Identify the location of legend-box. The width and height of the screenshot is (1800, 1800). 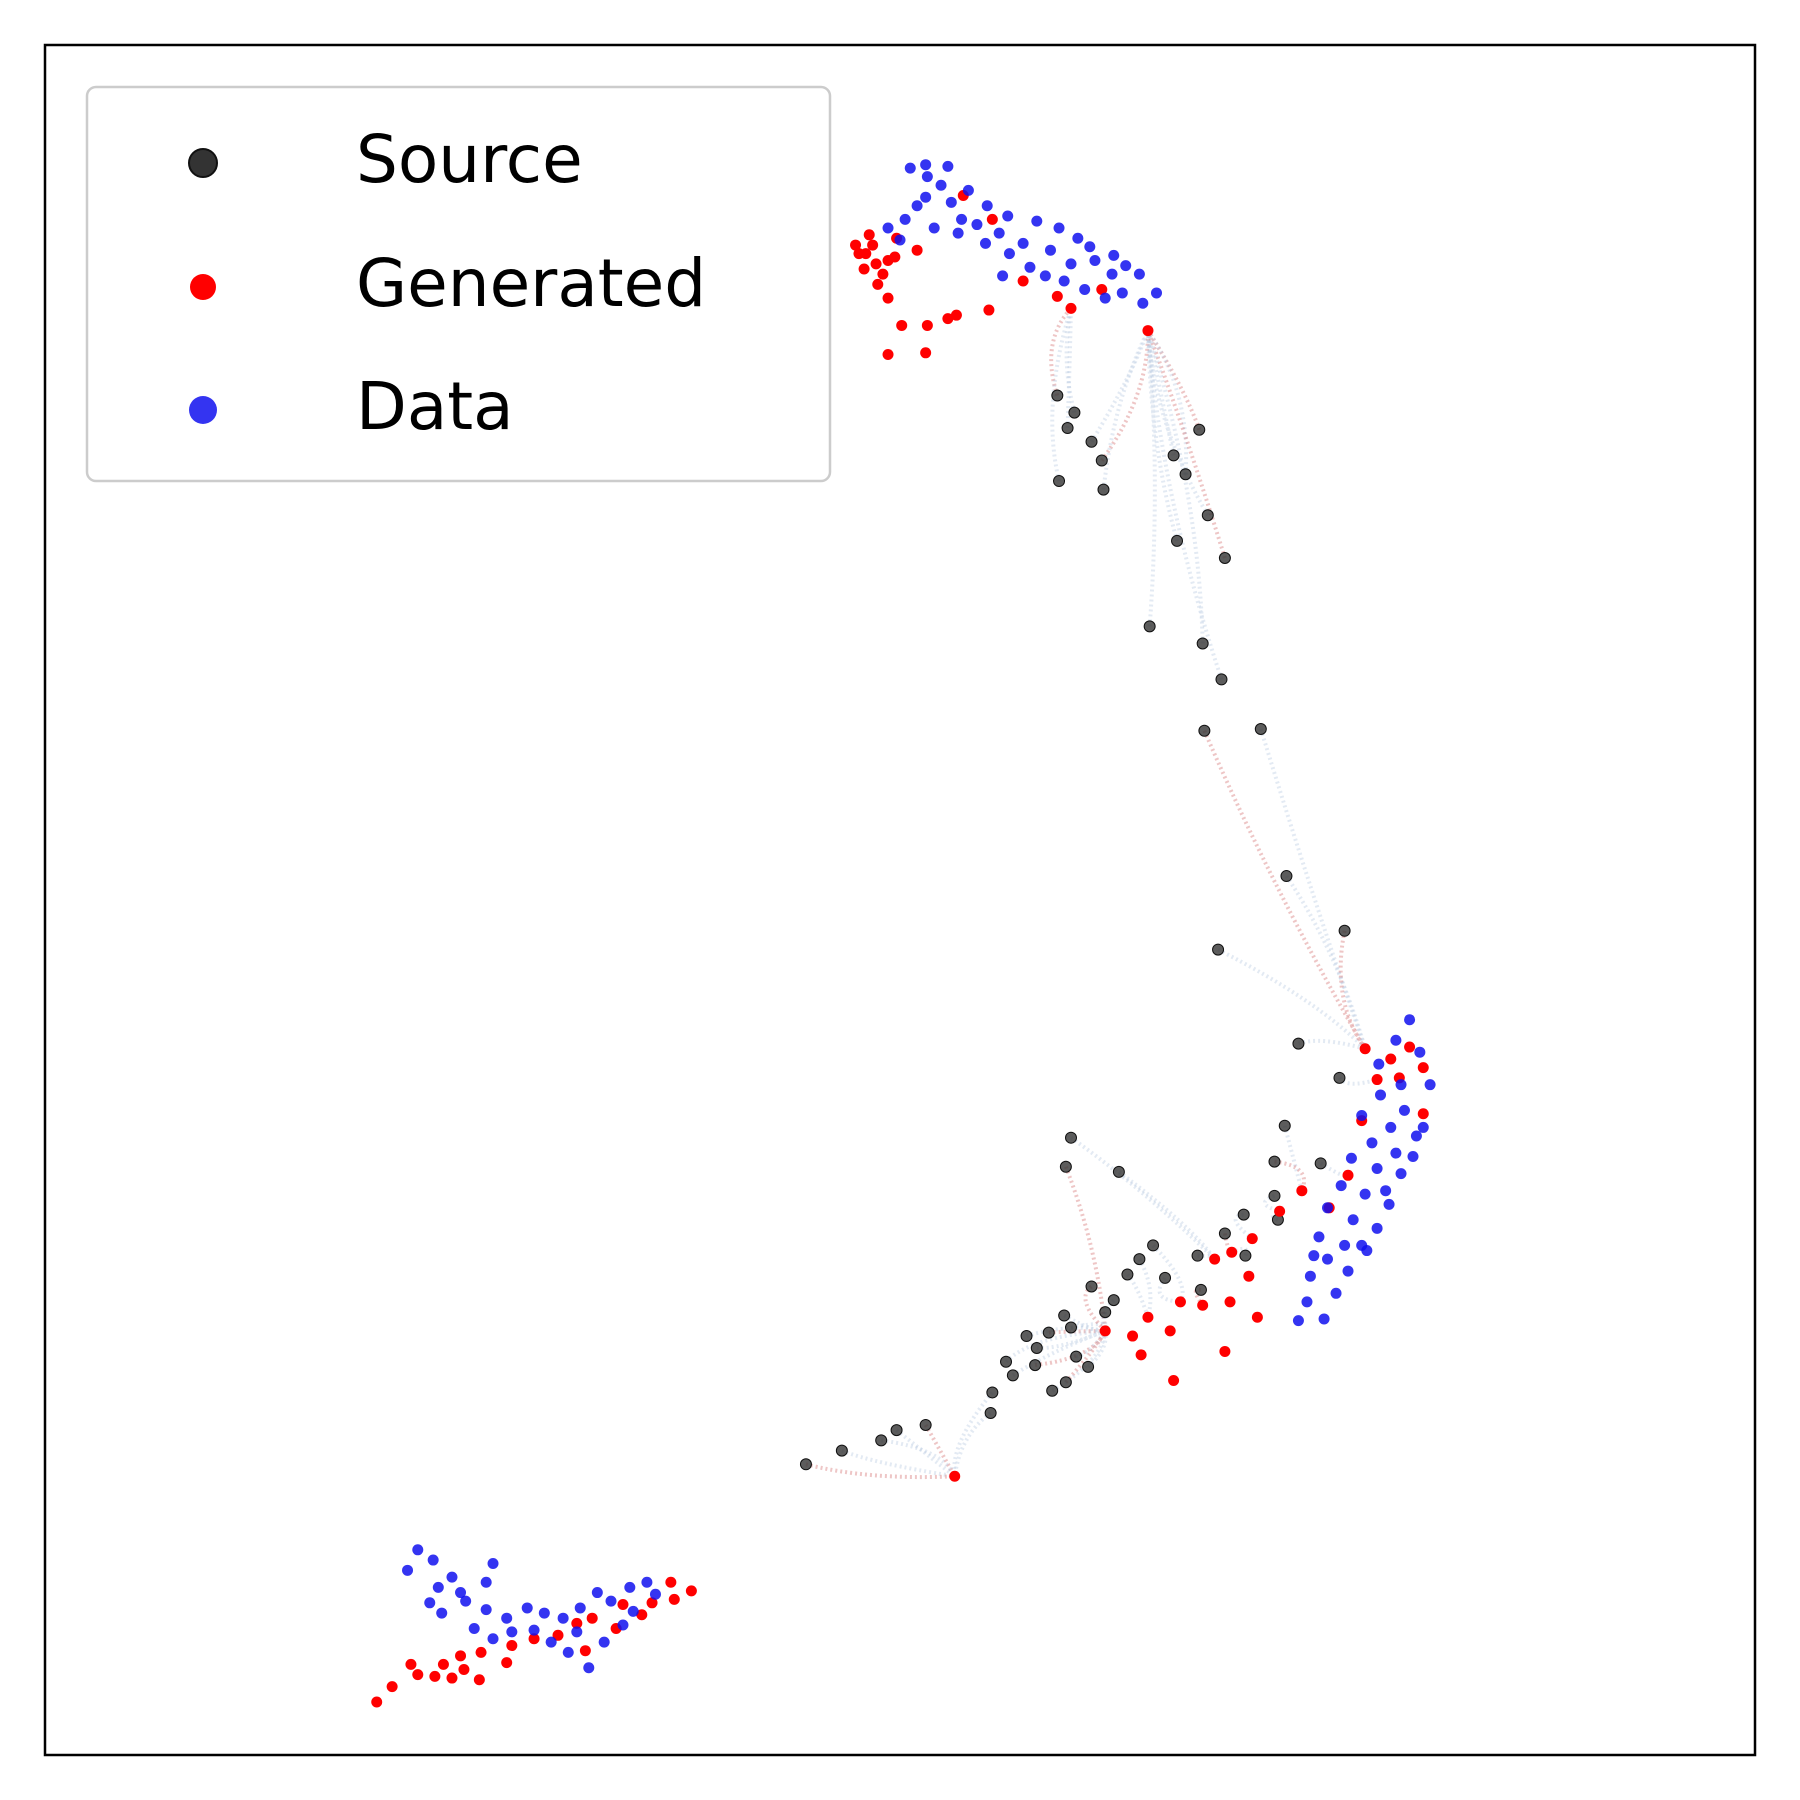
(458, 284).